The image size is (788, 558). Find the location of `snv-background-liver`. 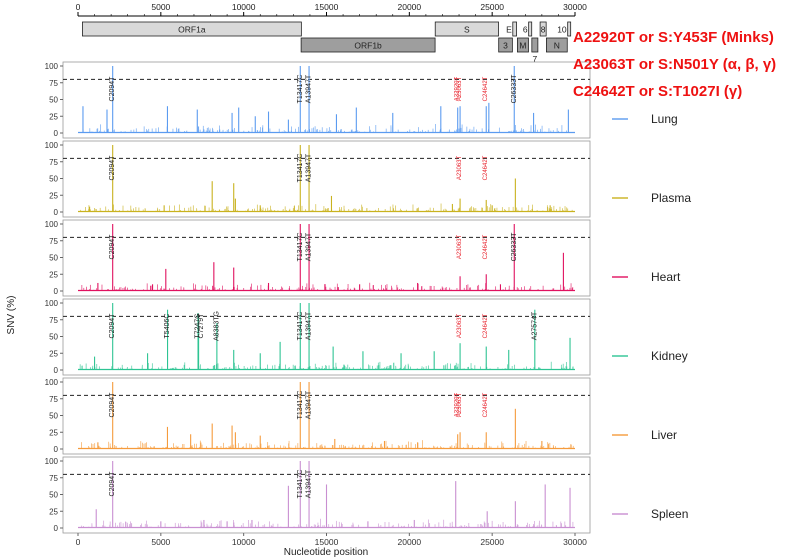

snv-background-liver is located at coordinates (327, 444).